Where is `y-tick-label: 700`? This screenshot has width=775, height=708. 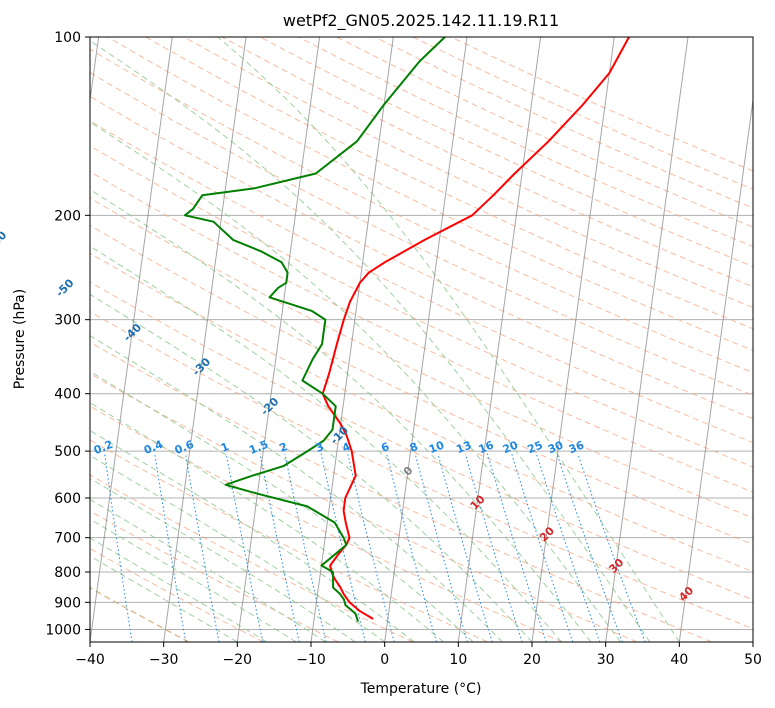
y-tick-label: 700 is located at coordinates (67, 539).